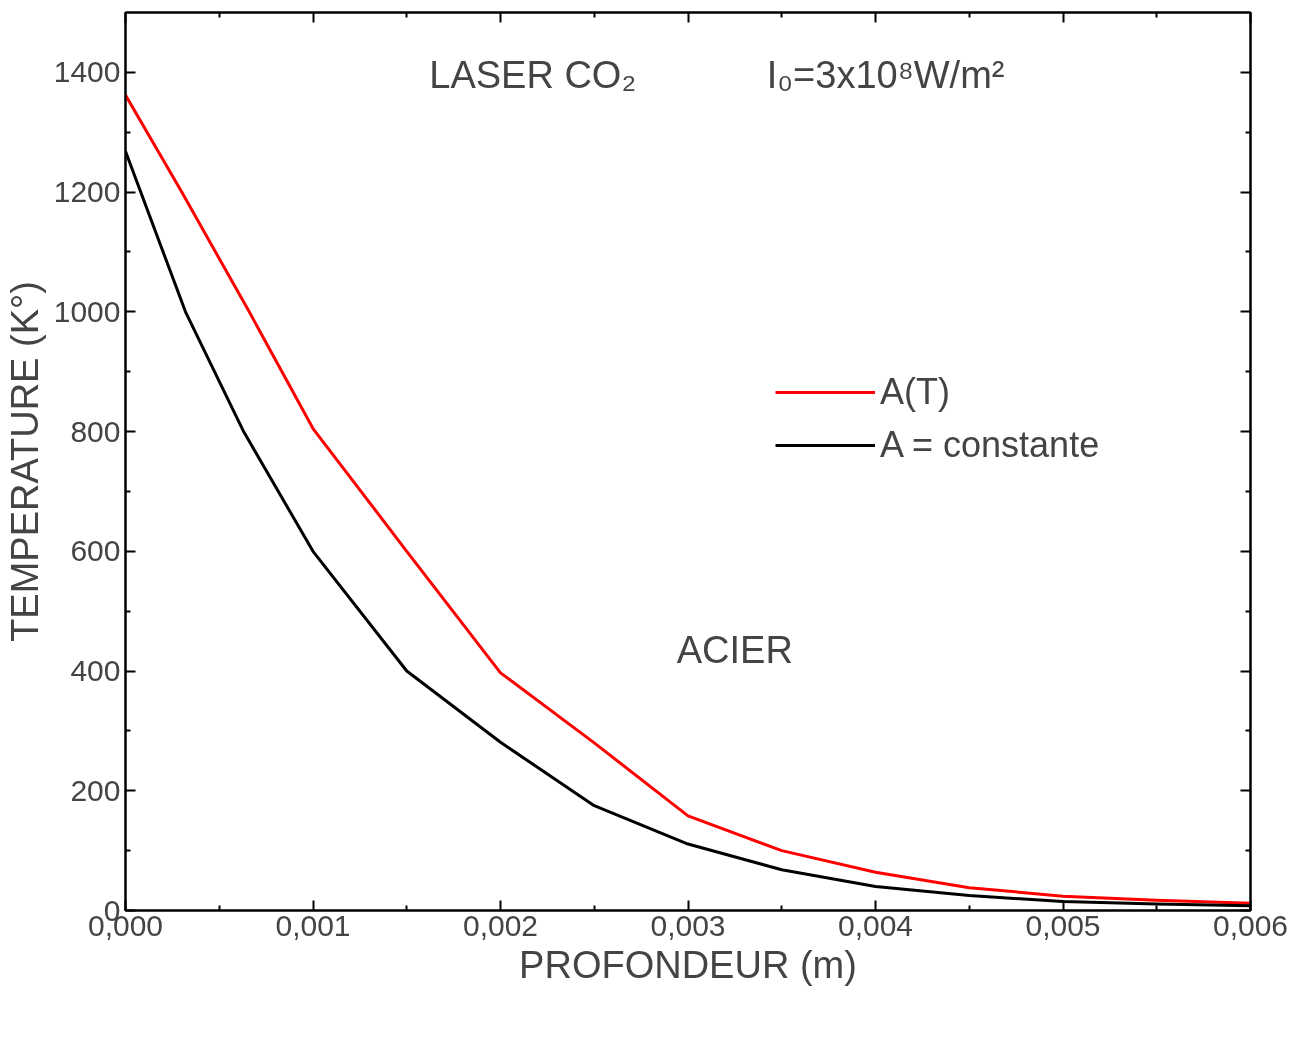 This screenshot has width=1314, height=1042. I want to click on annotation: ACIER, so click(734, 650).